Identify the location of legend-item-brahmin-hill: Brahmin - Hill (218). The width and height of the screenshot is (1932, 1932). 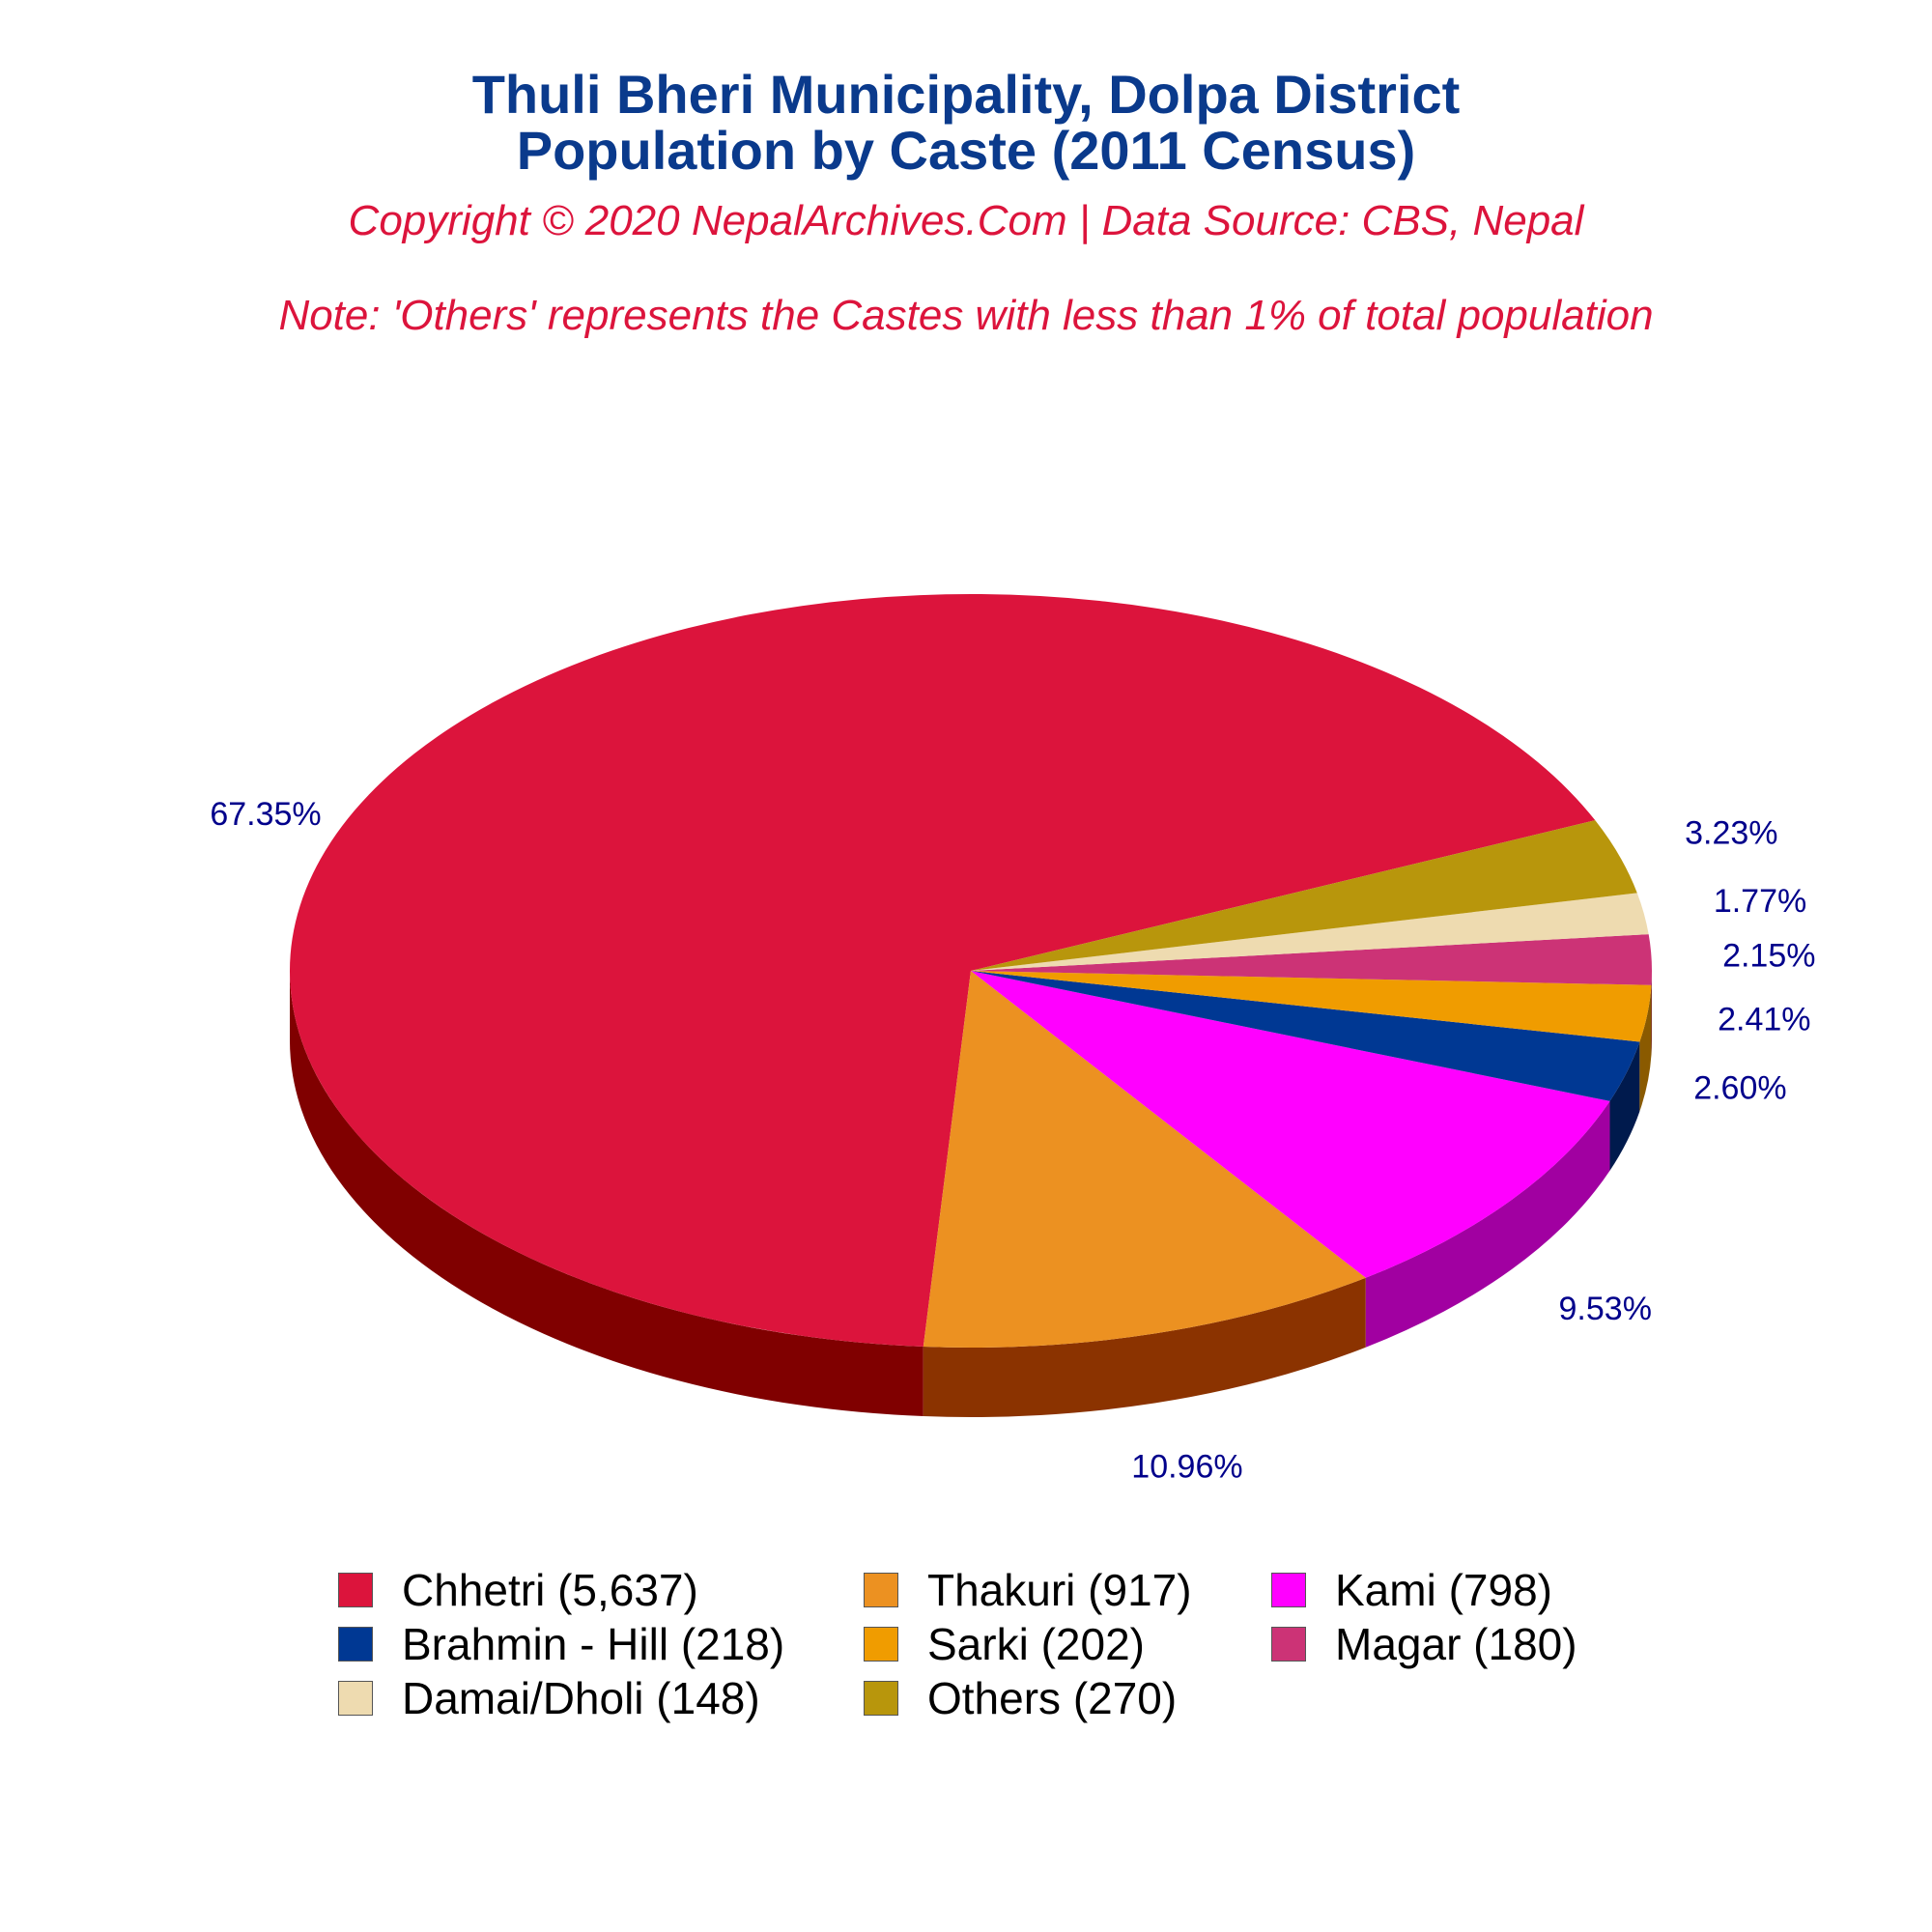
(561, 1644).